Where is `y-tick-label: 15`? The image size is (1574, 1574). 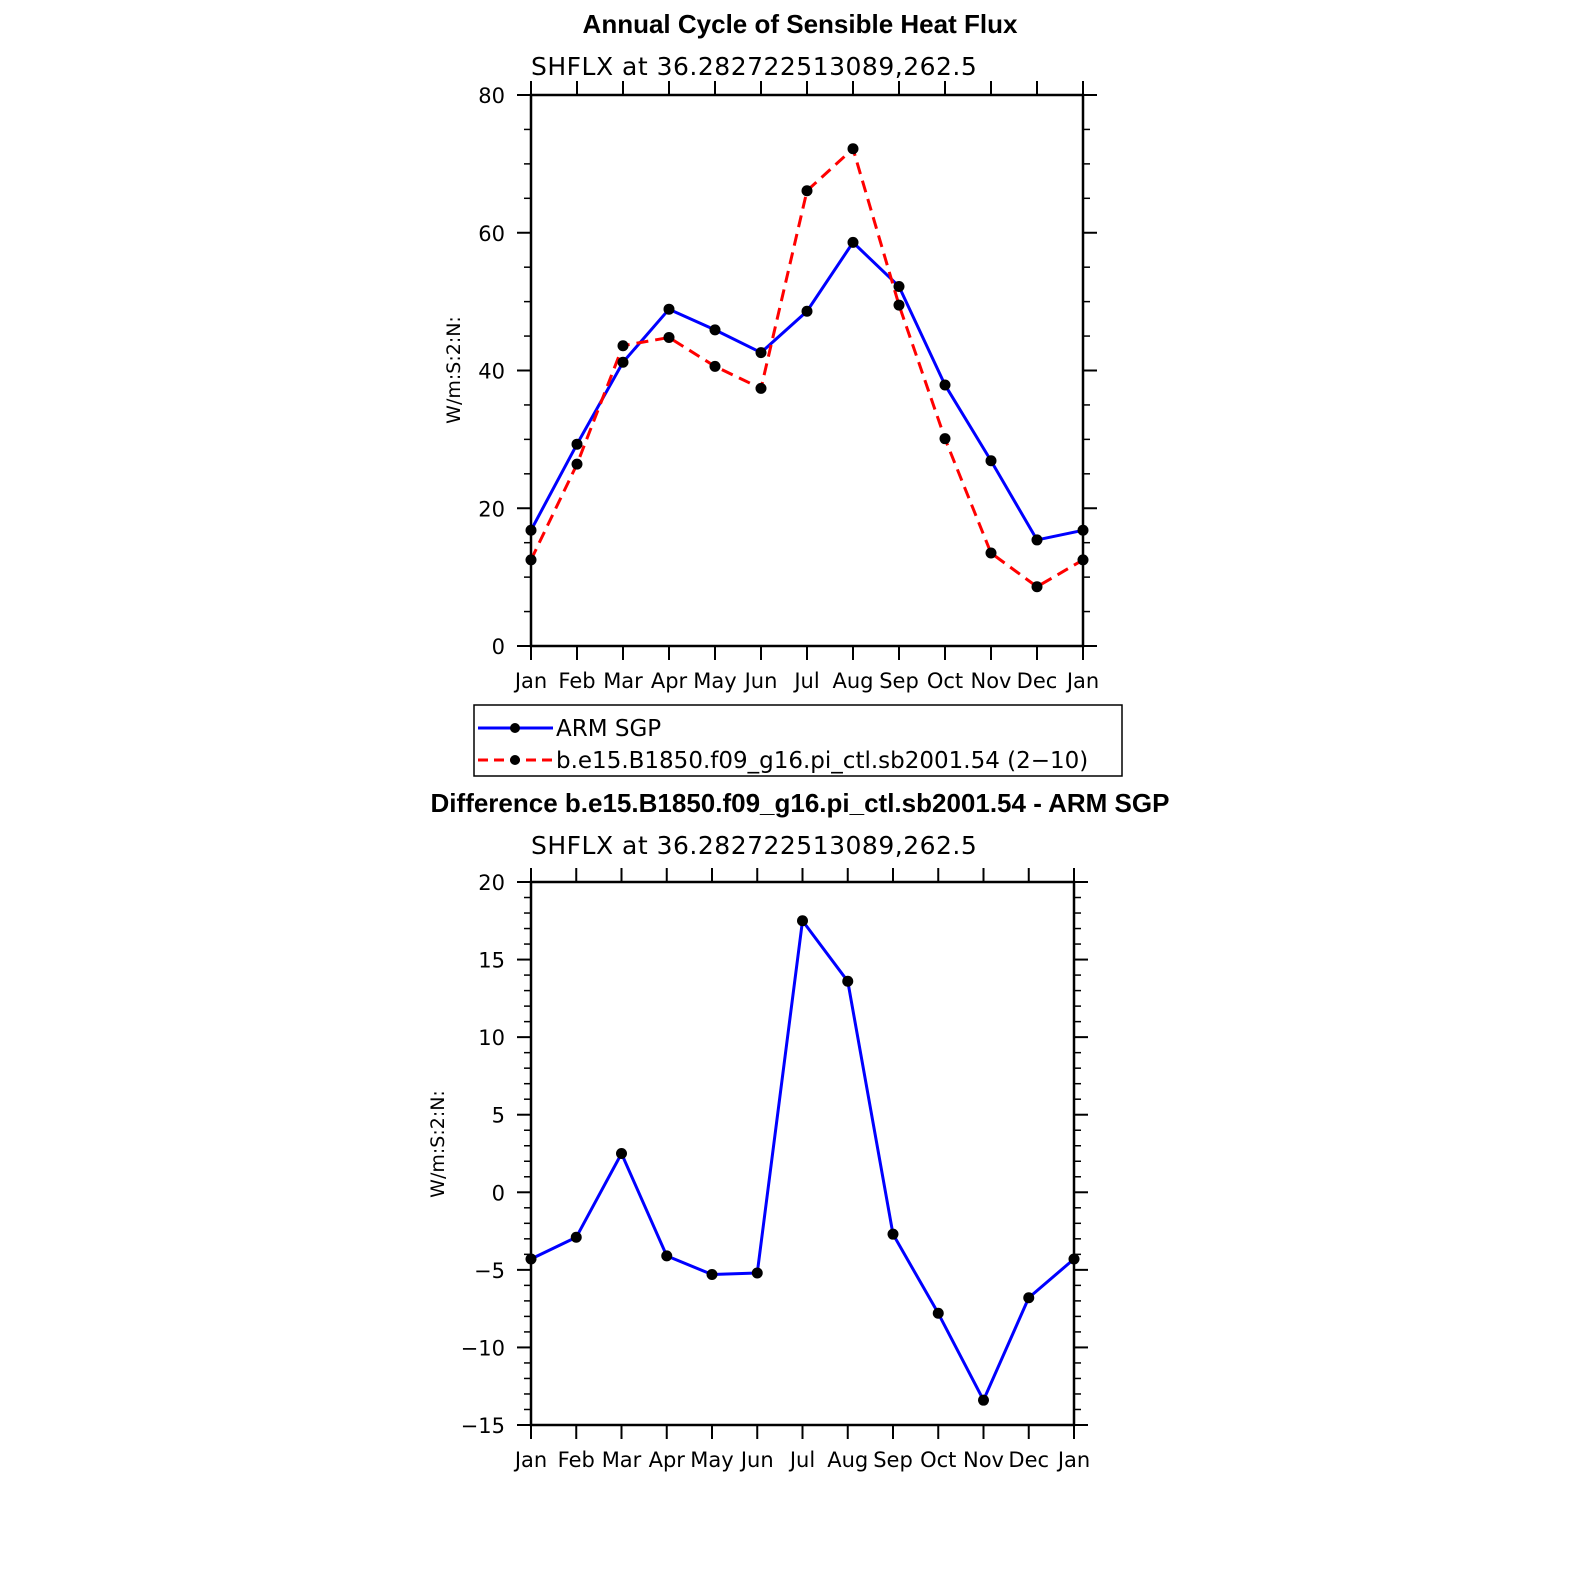
y-tick-label: 15 is located at coordinates (491, 961).